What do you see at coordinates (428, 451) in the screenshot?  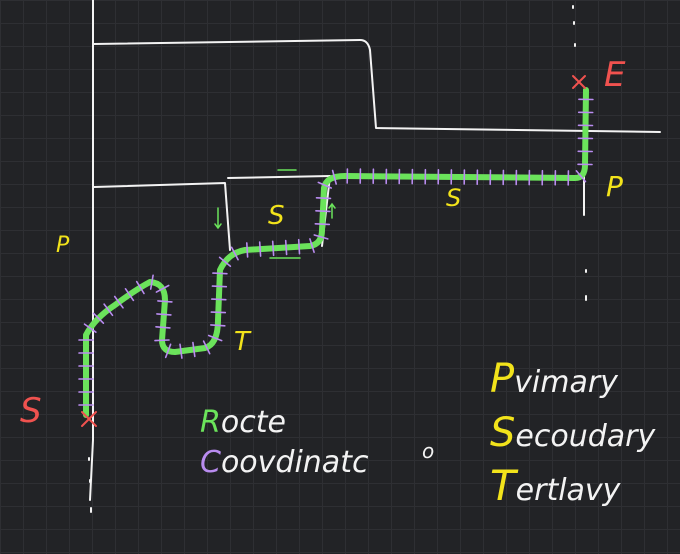 I see `legend-coord-tail: o` at bounding box center [428, 451].